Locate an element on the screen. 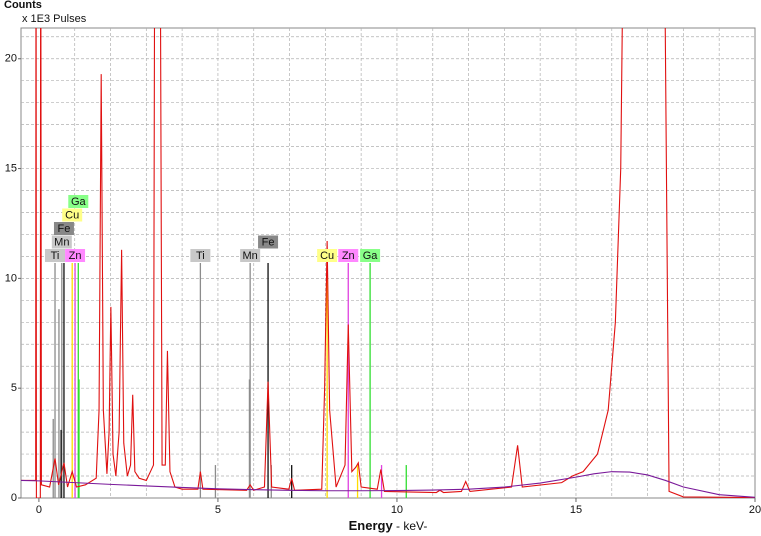  y-tick-label: 10 is located at coordinates (11, 278).